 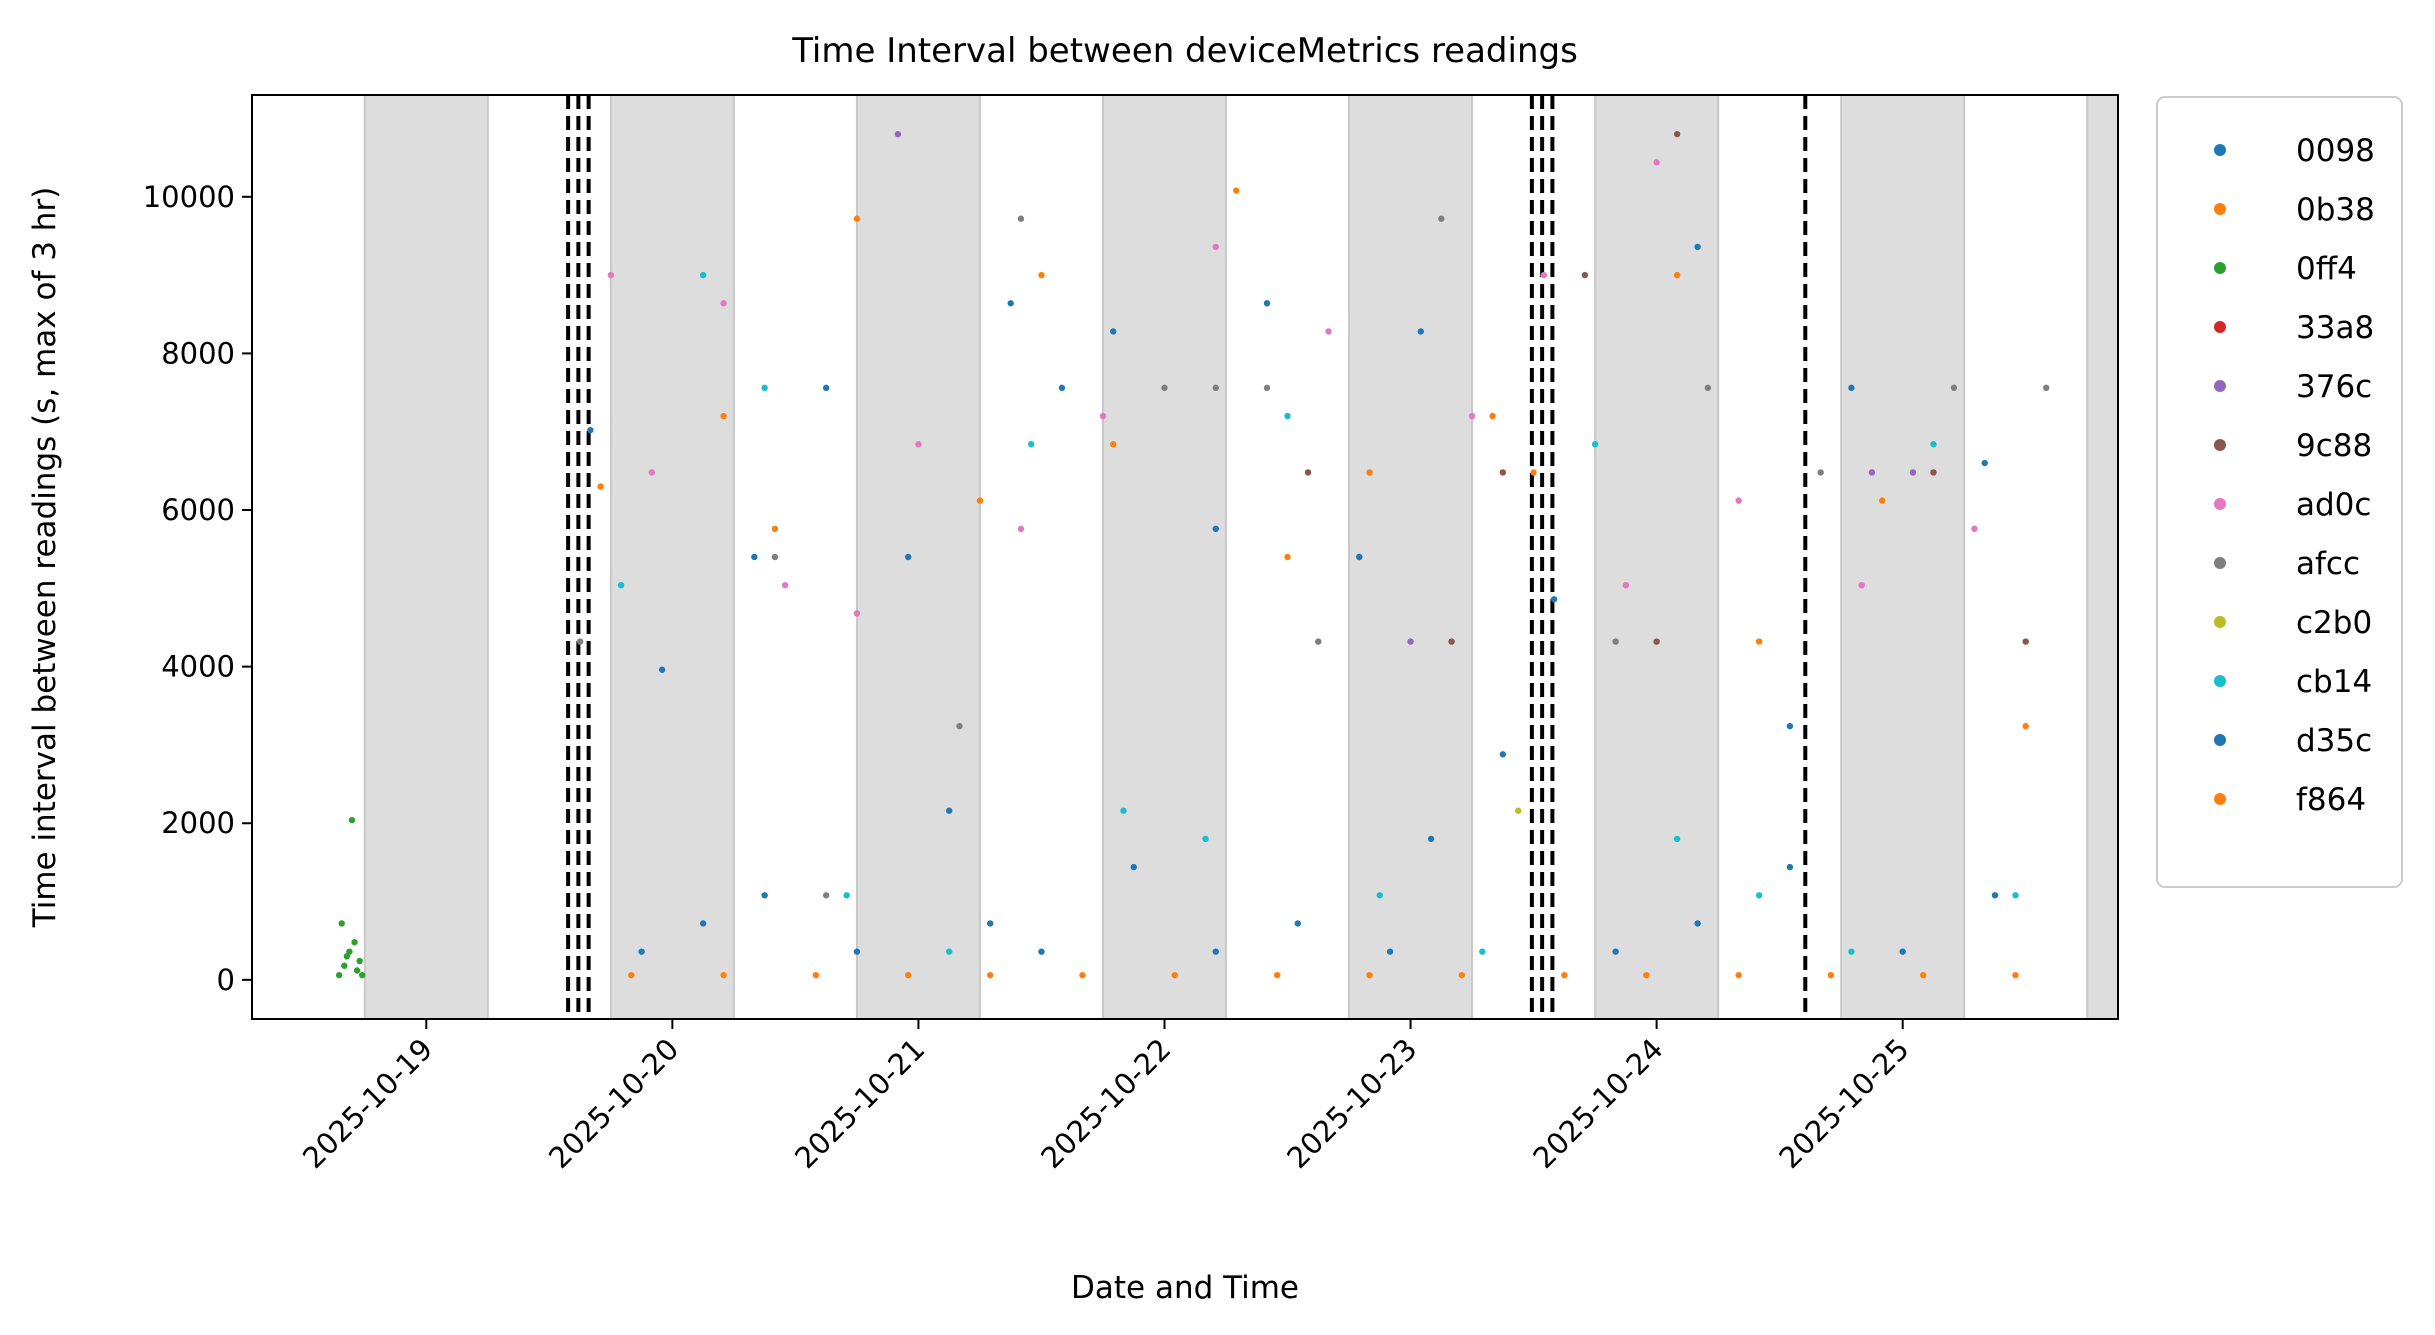 What do you see at coordinates (198, 823) in the screenshot?
I see `y-tick-label: 2000` at bounding box center [198, 823].